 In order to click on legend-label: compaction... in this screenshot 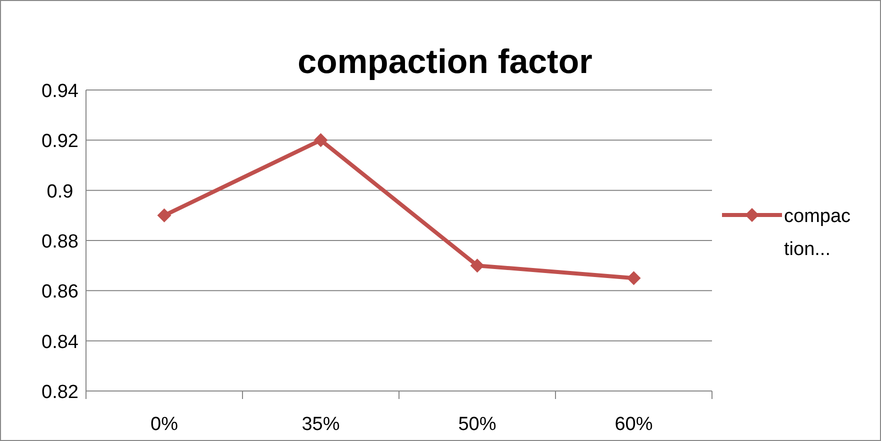, I will do `click(817, 233)`.